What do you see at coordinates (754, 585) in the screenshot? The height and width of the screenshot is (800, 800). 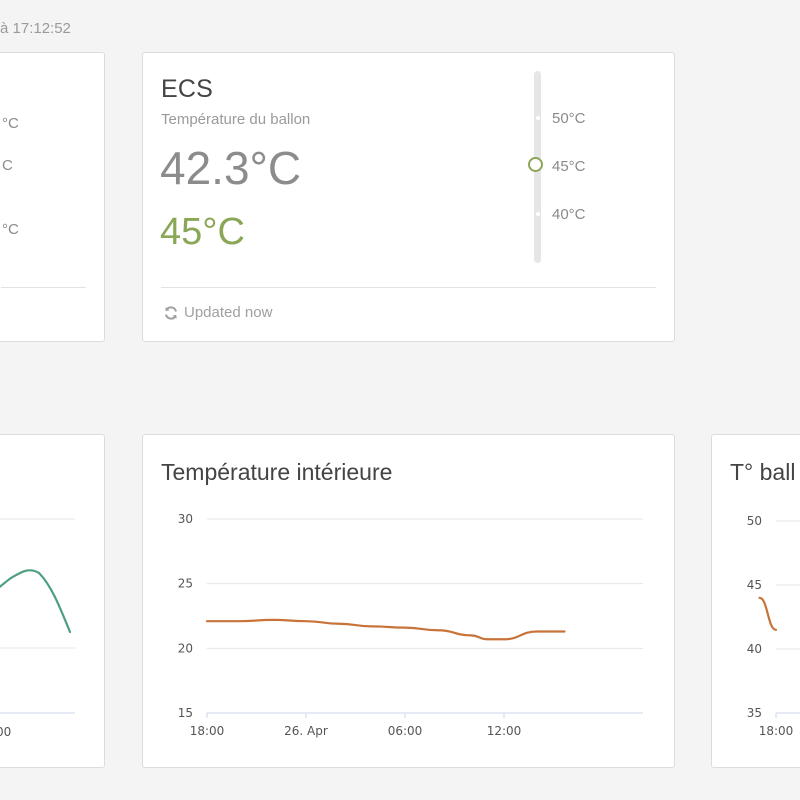 I see `y-tick-label: 45` at bounding box center [754, 585].